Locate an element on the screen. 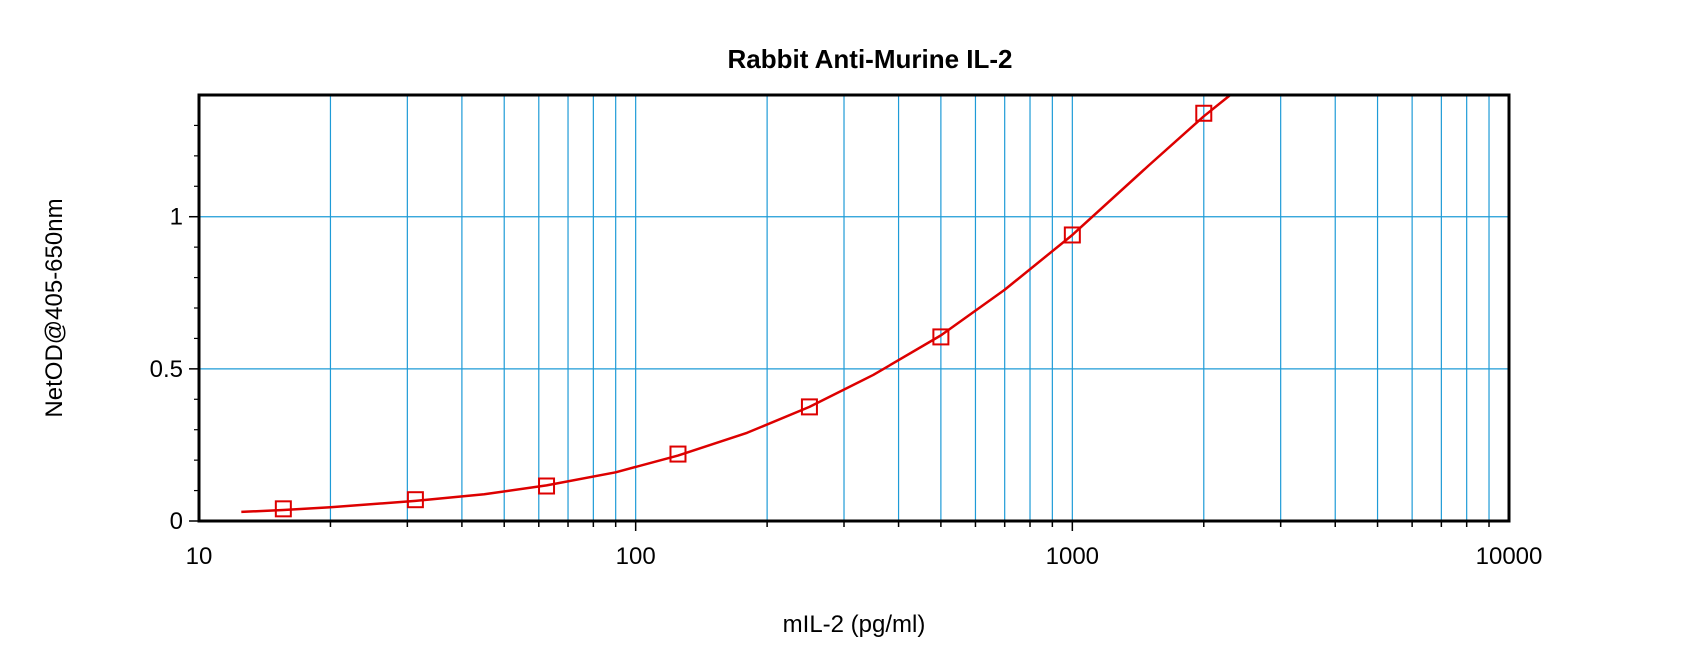  y-tick-label: 0 is located at coordinates (176, 521).